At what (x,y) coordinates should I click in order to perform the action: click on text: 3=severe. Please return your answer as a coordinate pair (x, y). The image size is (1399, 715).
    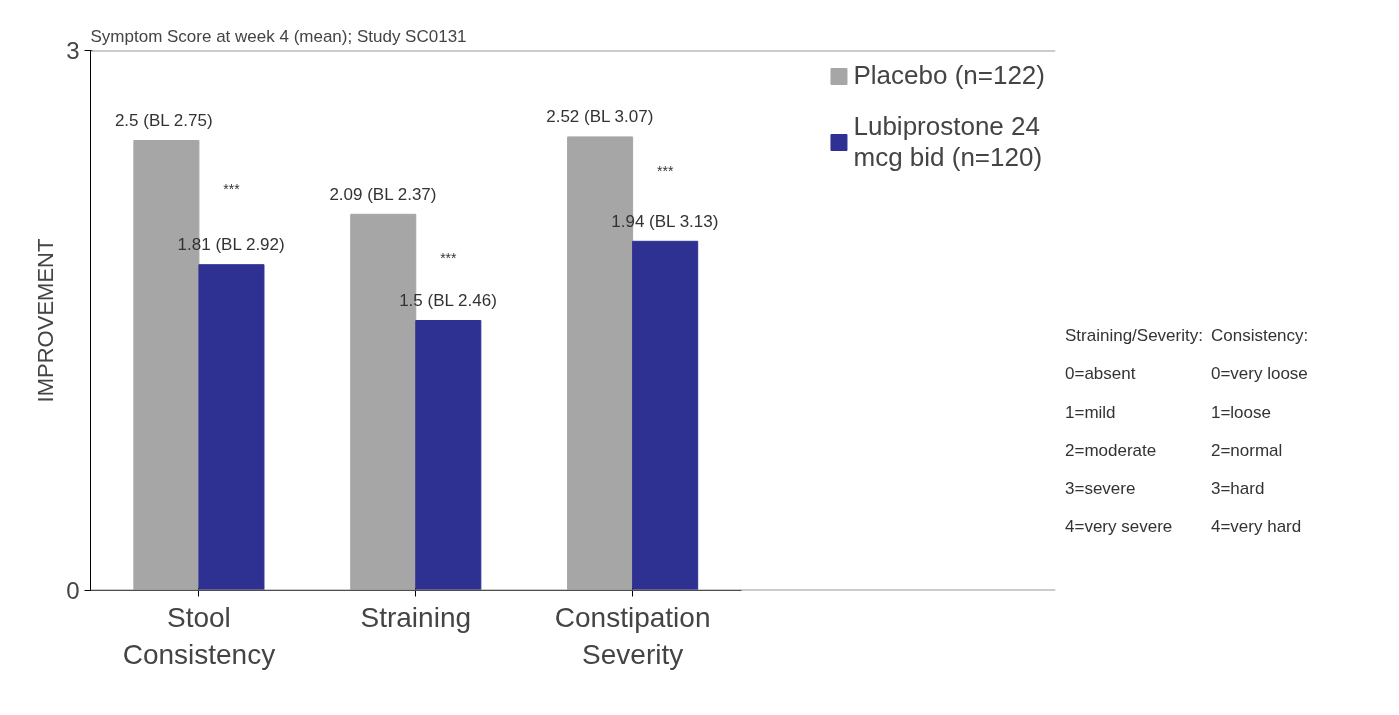
    Looking at the image, I should click on (1101, 489).